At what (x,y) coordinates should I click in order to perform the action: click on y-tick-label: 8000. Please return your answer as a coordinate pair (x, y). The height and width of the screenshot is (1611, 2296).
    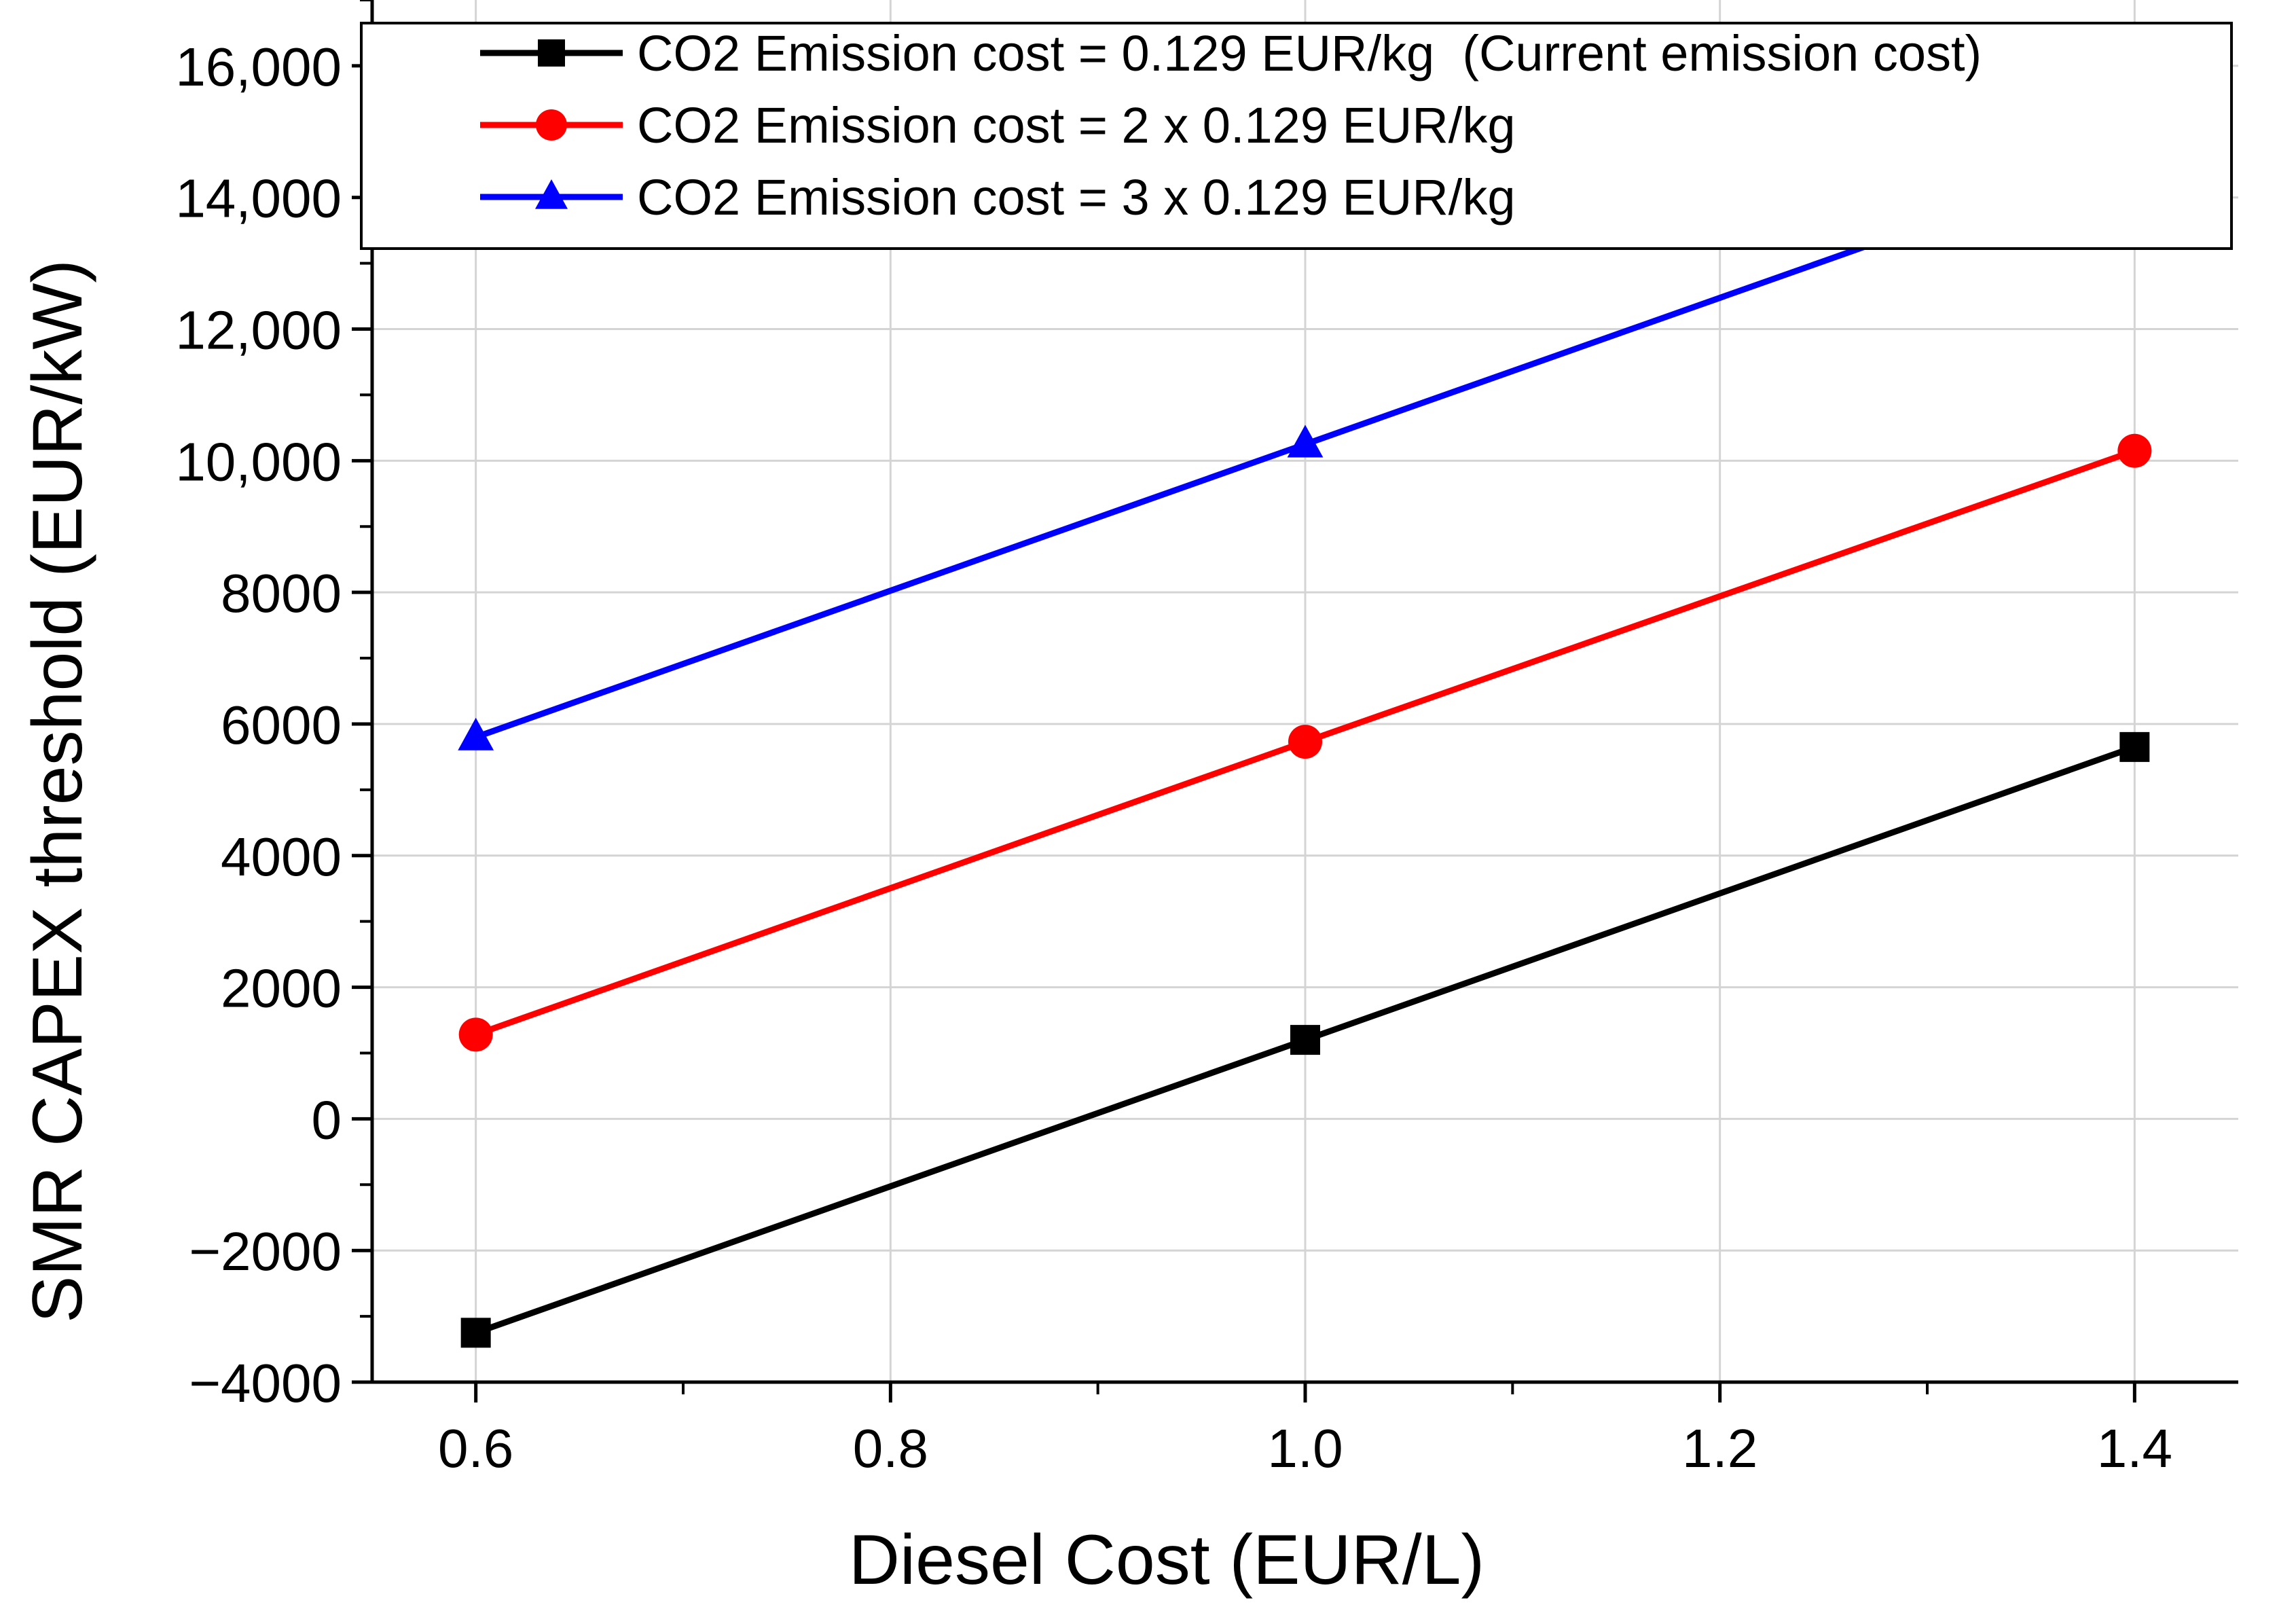
    Looking at the image, I should click on (281, 593).